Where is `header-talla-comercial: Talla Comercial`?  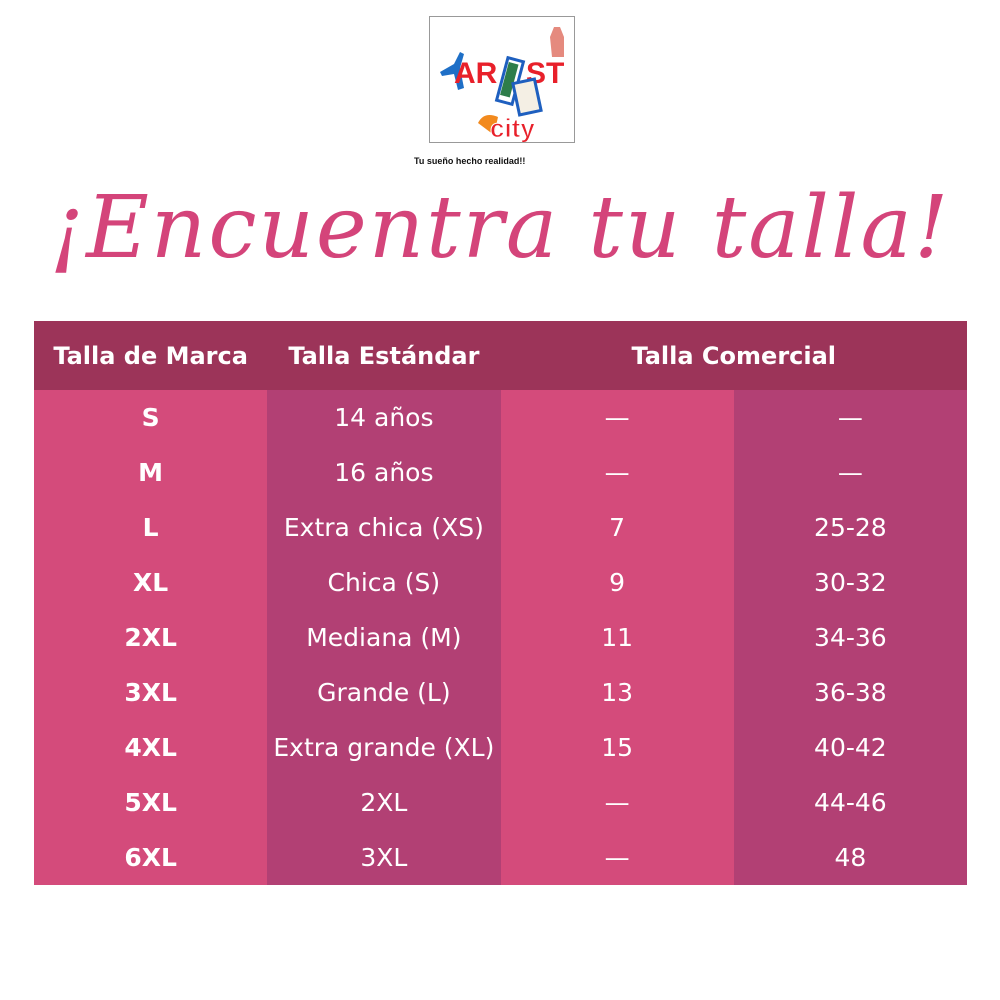 header-talla-comercial: Talla Comercial is located at coordinates (734, 355).